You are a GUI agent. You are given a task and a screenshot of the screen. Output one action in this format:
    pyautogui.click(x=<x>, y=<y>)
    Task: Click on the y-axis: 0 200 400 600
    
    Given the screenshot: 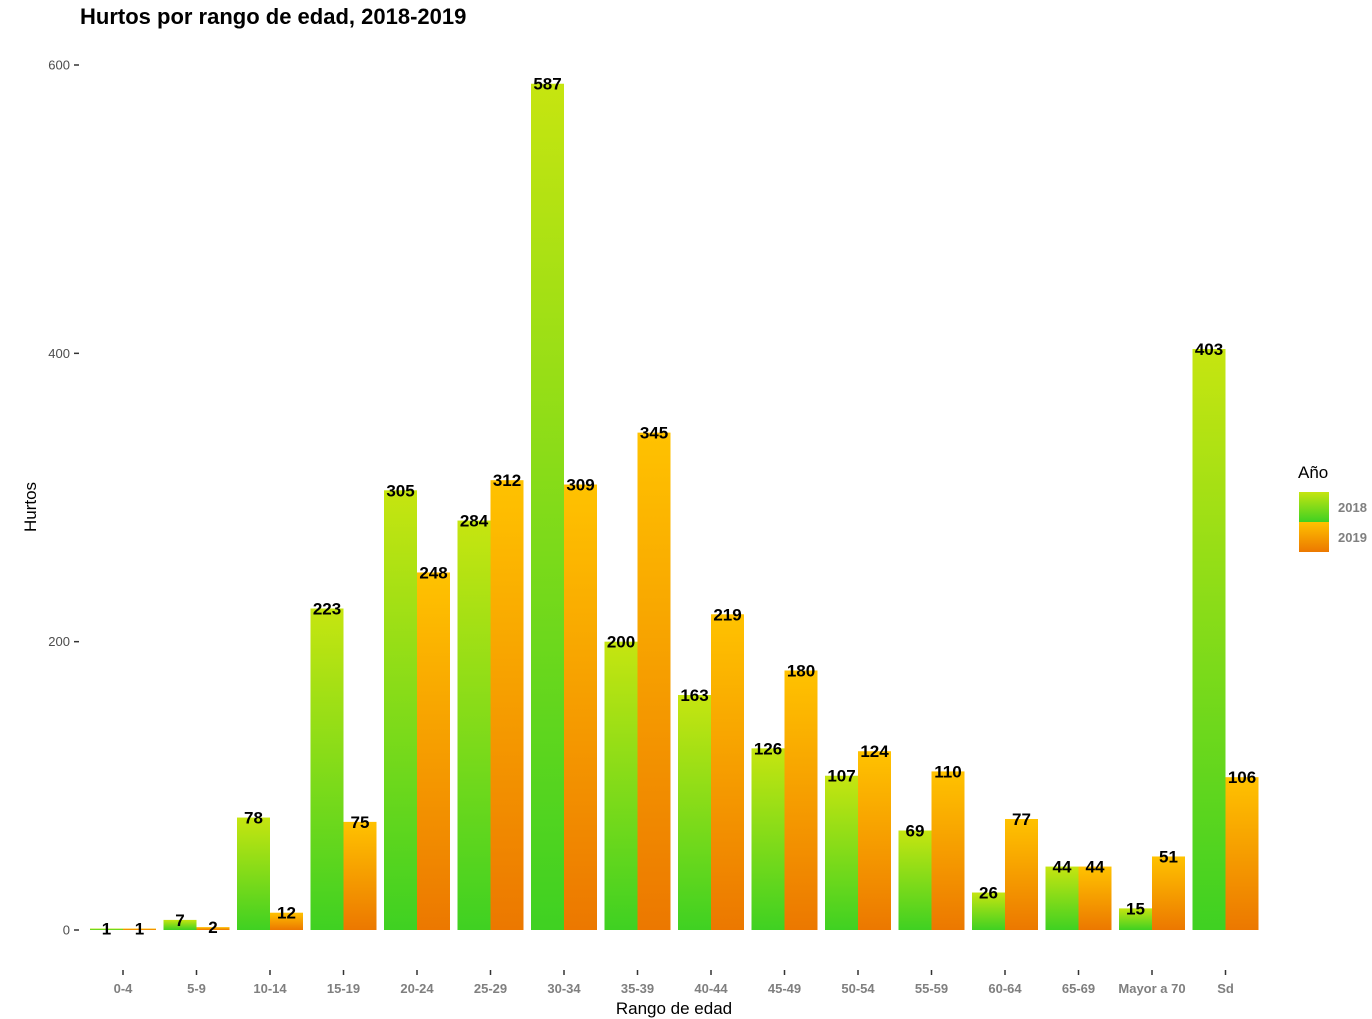 What is the action you would take?
    pyautogui.click(x=63, y=498)
    